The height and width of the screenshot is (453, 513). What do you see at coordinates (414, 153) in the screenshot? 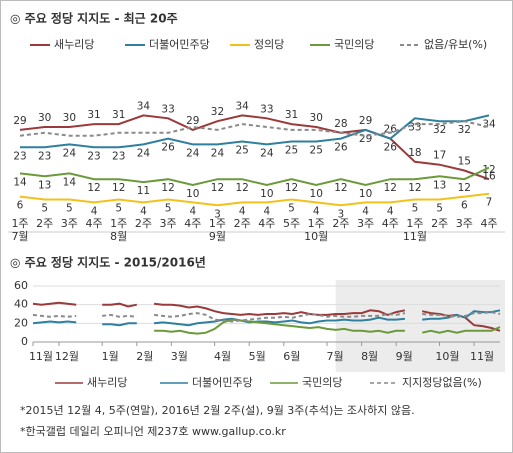
I see `data-label: 18` at bounding box center [414, 153].